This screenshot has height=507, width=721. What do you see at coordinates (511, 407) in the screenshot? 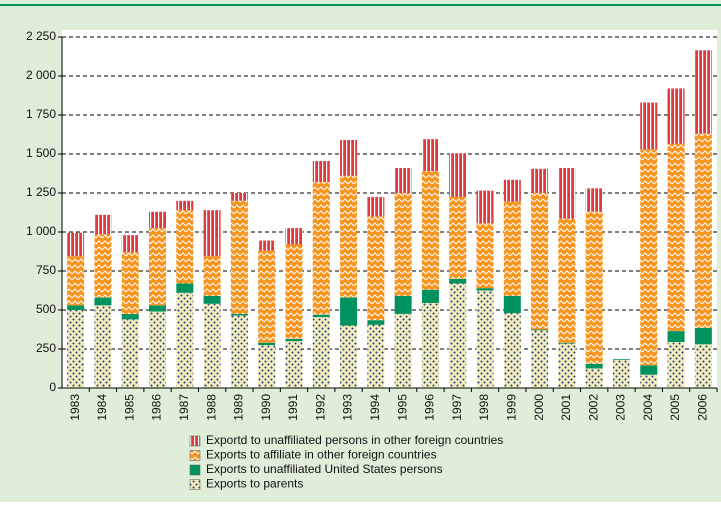
I see `x-tick-label: 1999` at bounding box center [511, 407].